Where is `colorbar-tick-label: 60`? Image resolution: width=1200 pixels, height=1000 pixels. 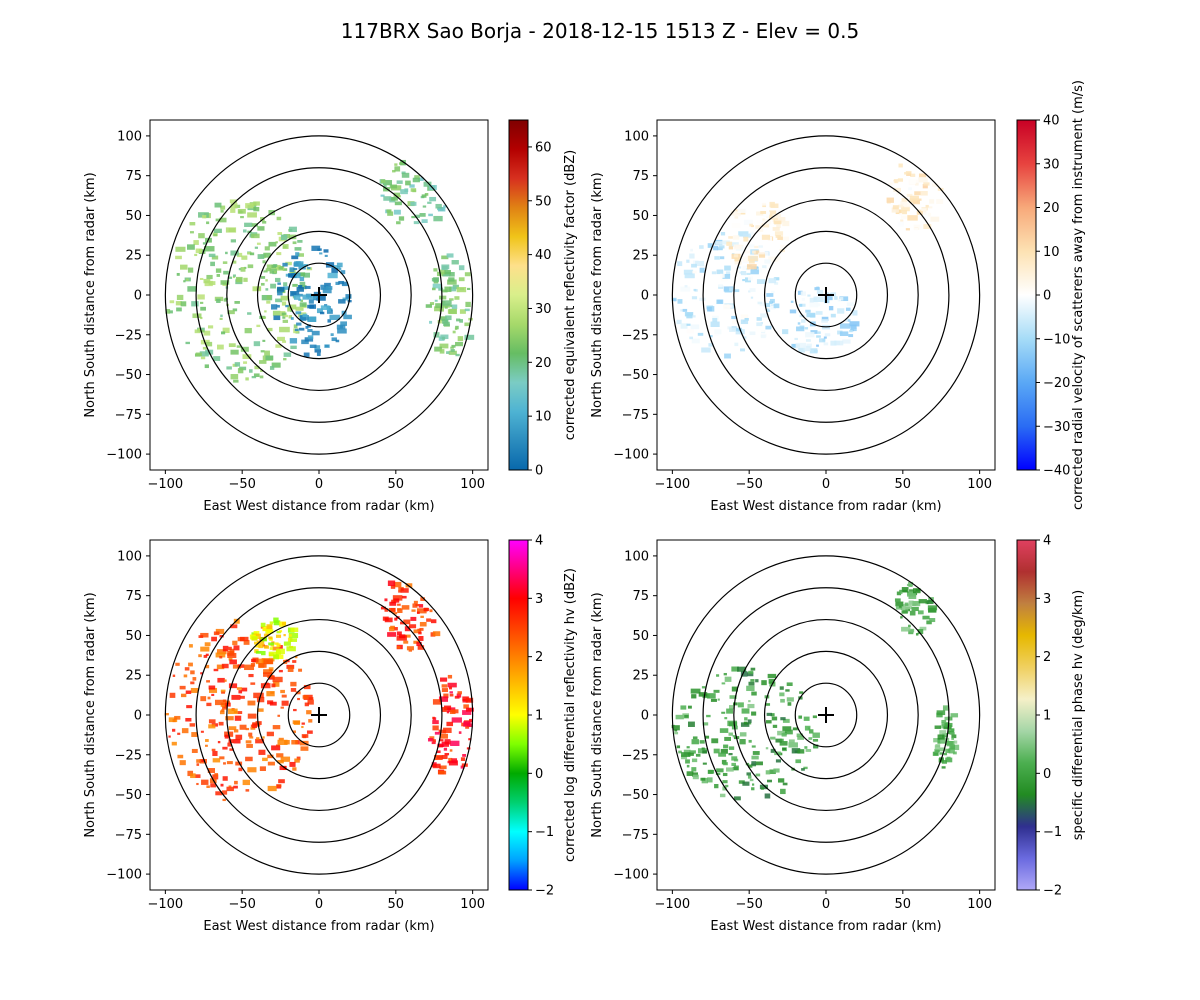 colorbar-tick-label: 60 is located at coordinates (543, 147).